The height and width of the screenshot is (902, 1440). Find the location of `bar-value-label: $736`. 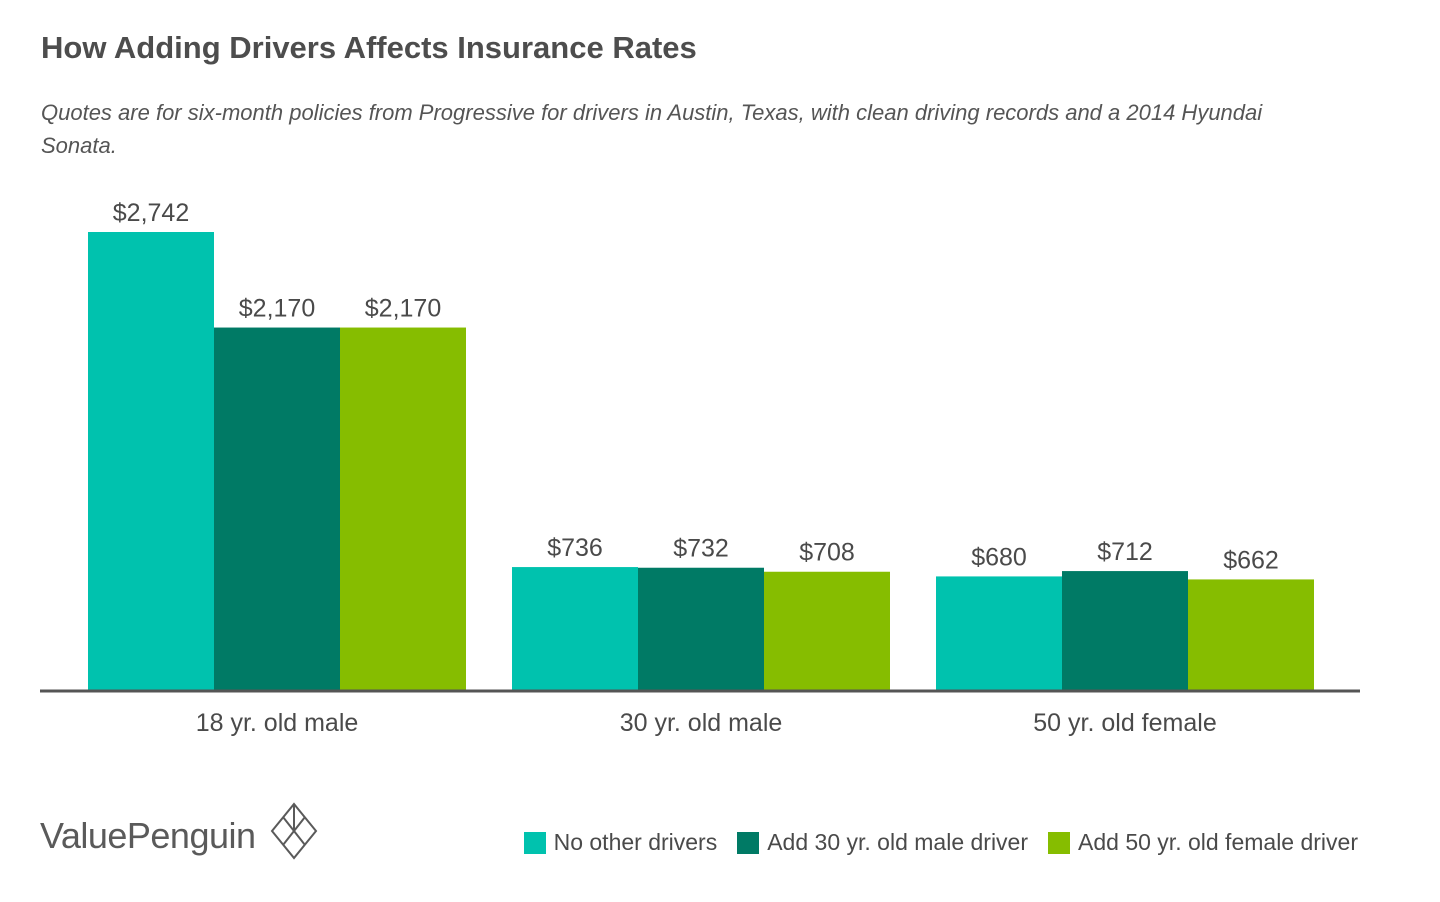

bar-value-label: $736 is located at coordinates (575, 548).